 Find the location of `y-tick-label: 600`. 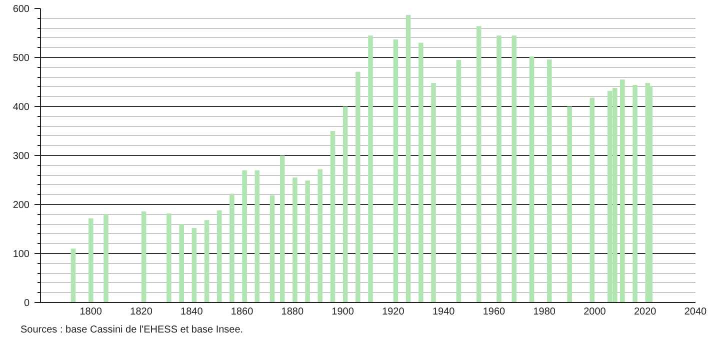

y-tick-label: 600 is located at coordinates (21, 9).